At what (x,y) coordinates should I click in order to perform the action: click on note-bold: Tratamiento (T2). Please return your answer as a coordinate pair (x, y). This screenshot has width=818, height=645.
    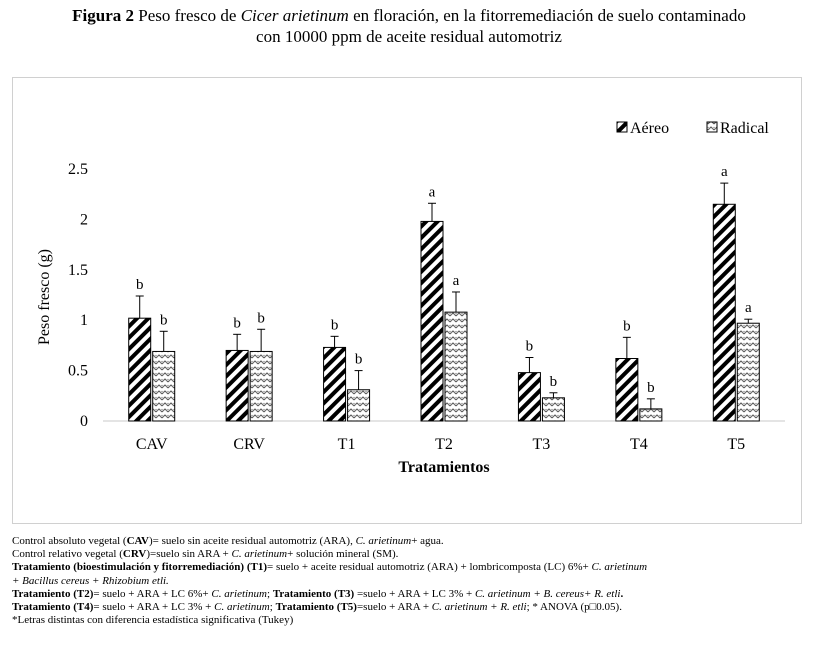
    Looking at the image, I should click on (53, 593).